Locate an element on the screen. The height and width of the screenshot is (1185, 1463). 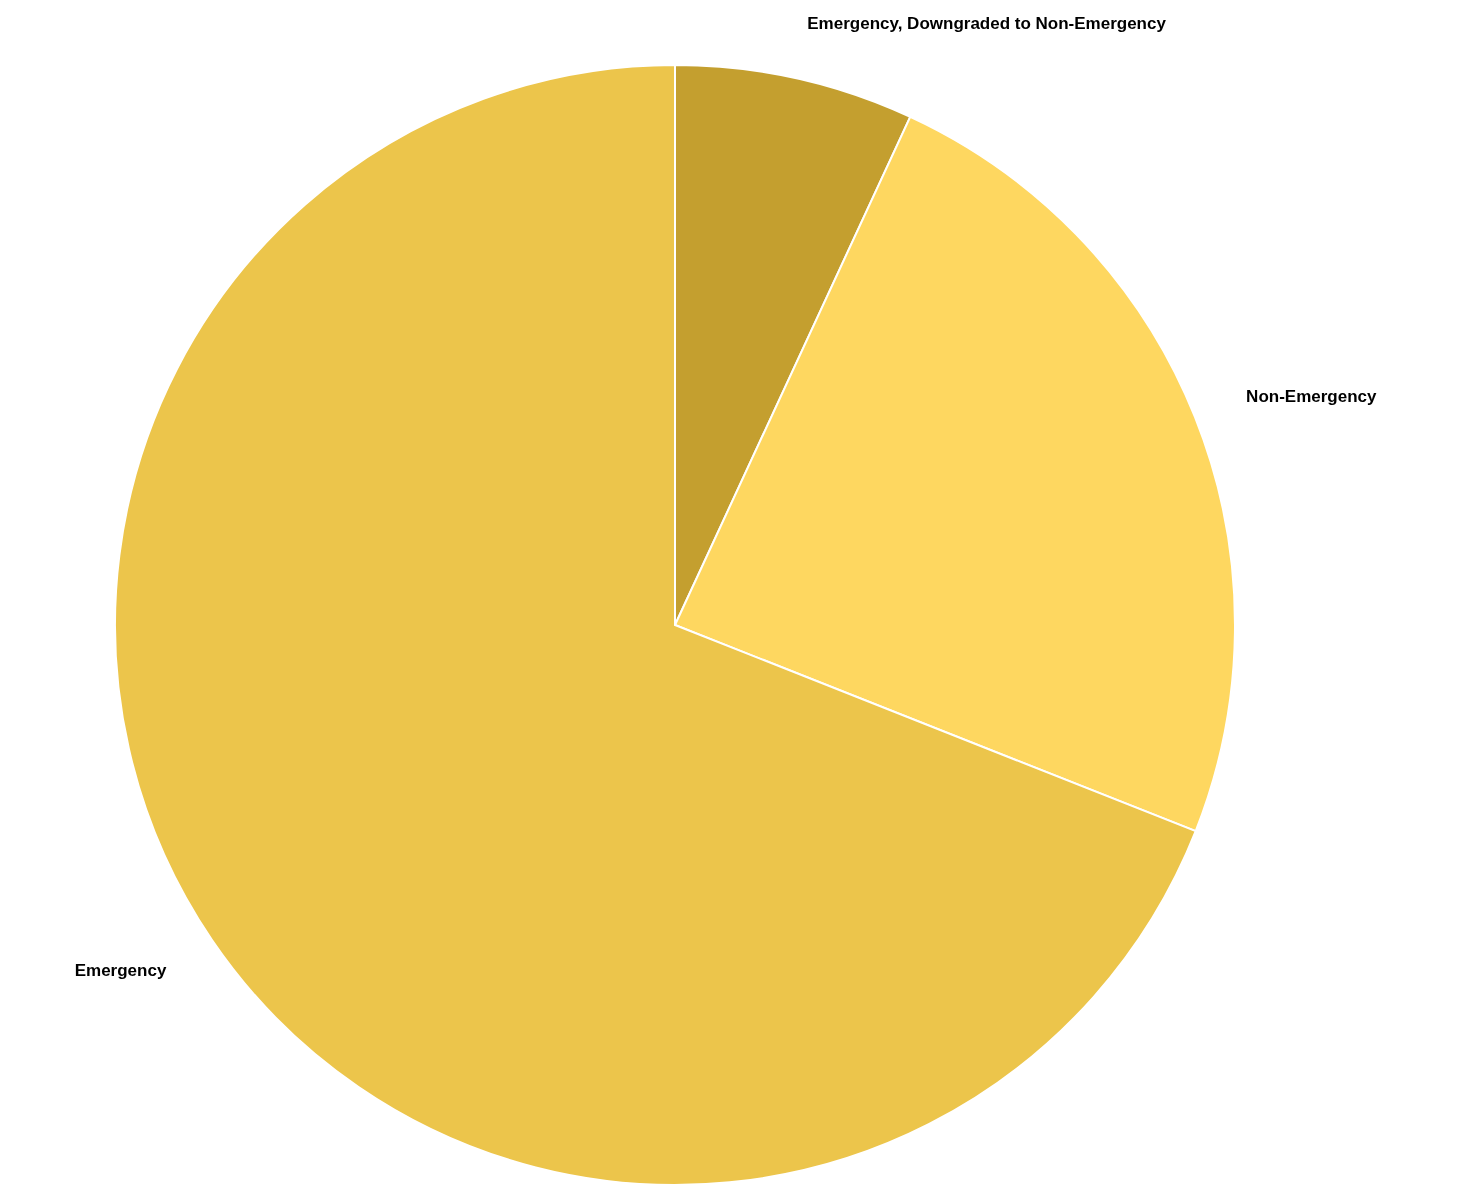
slice-label: Emergency, Downgraded to Non-Emergency is located at coordinates (987, 24).